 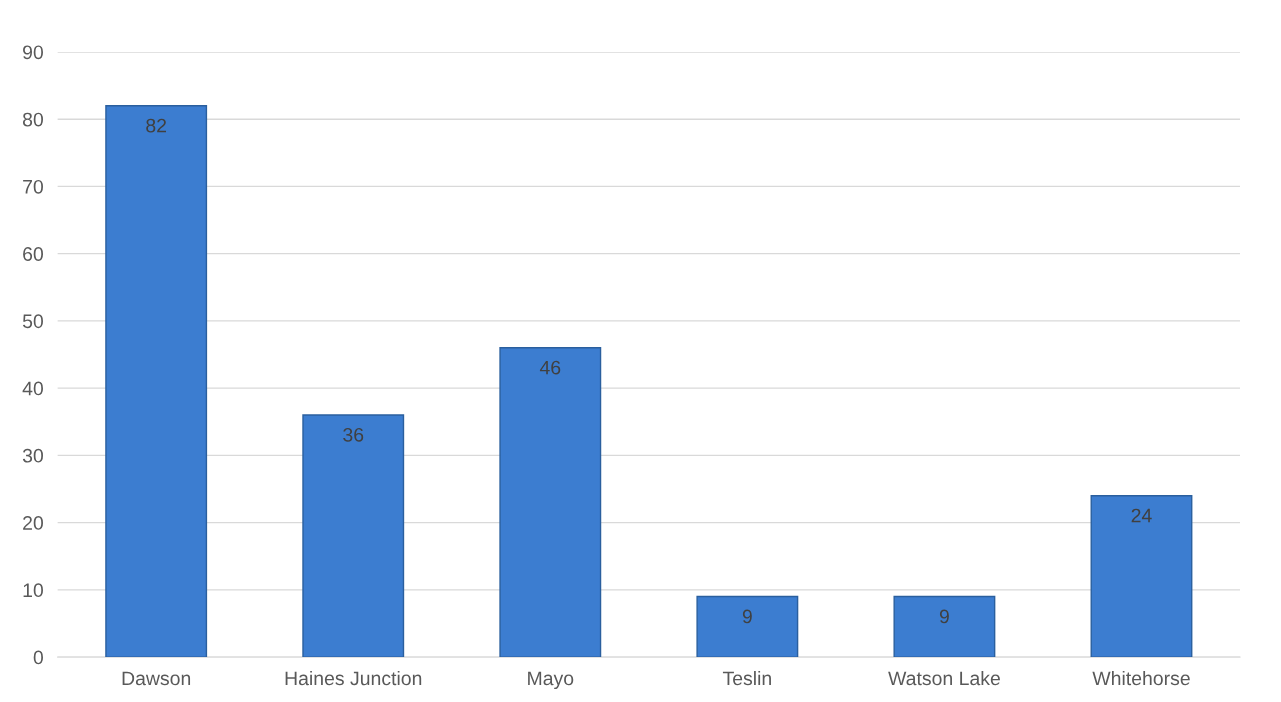 What do you see at coordinates (353, 434) in the screenshot?
I see `data-label: 36` at bounding box center [353, 434].